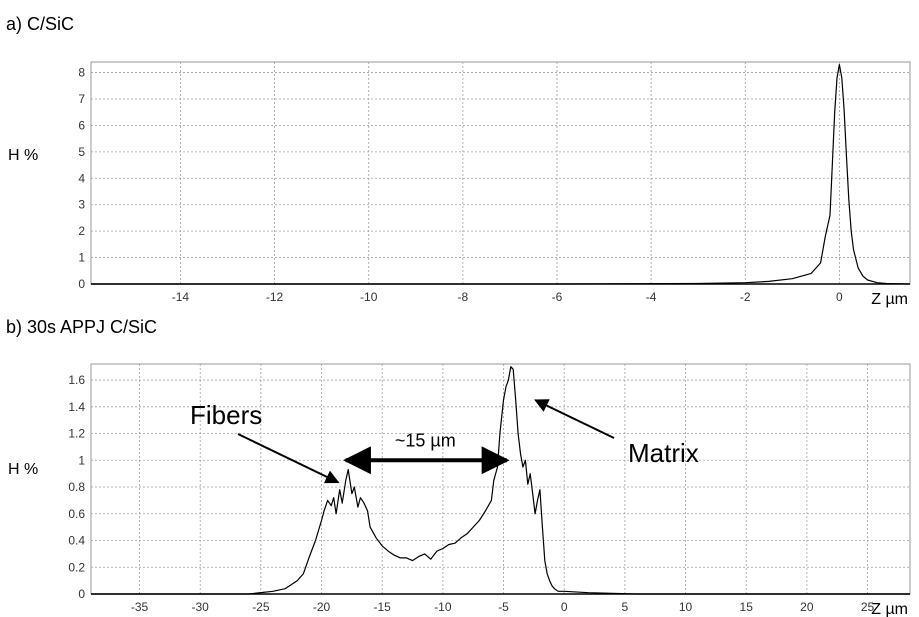  Describe the element at coordinates (81, 152) in the screenshot. I see `y-tick-label: 5` at that location.